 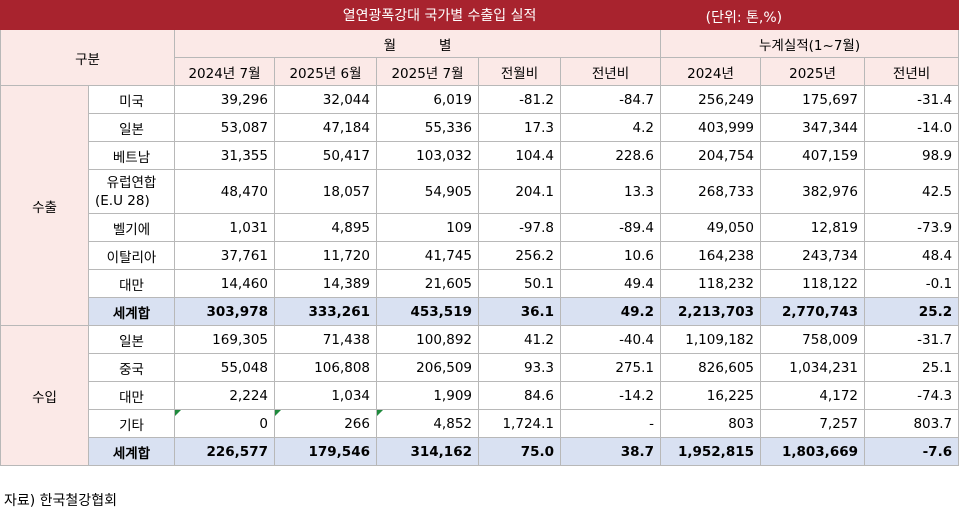 What do you see at coordinates (60, 501) in the screenshot?
I see `source-note: 자료) 한국철강협회` at bounding box center [60, 501].